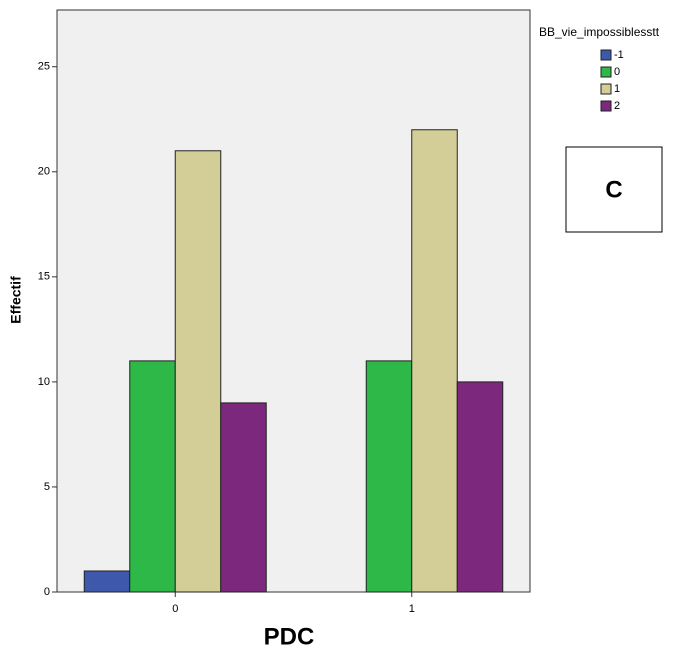 The width and height of the screenshot is (693, 657). I want to click on annotation: C, so click(613, 189).